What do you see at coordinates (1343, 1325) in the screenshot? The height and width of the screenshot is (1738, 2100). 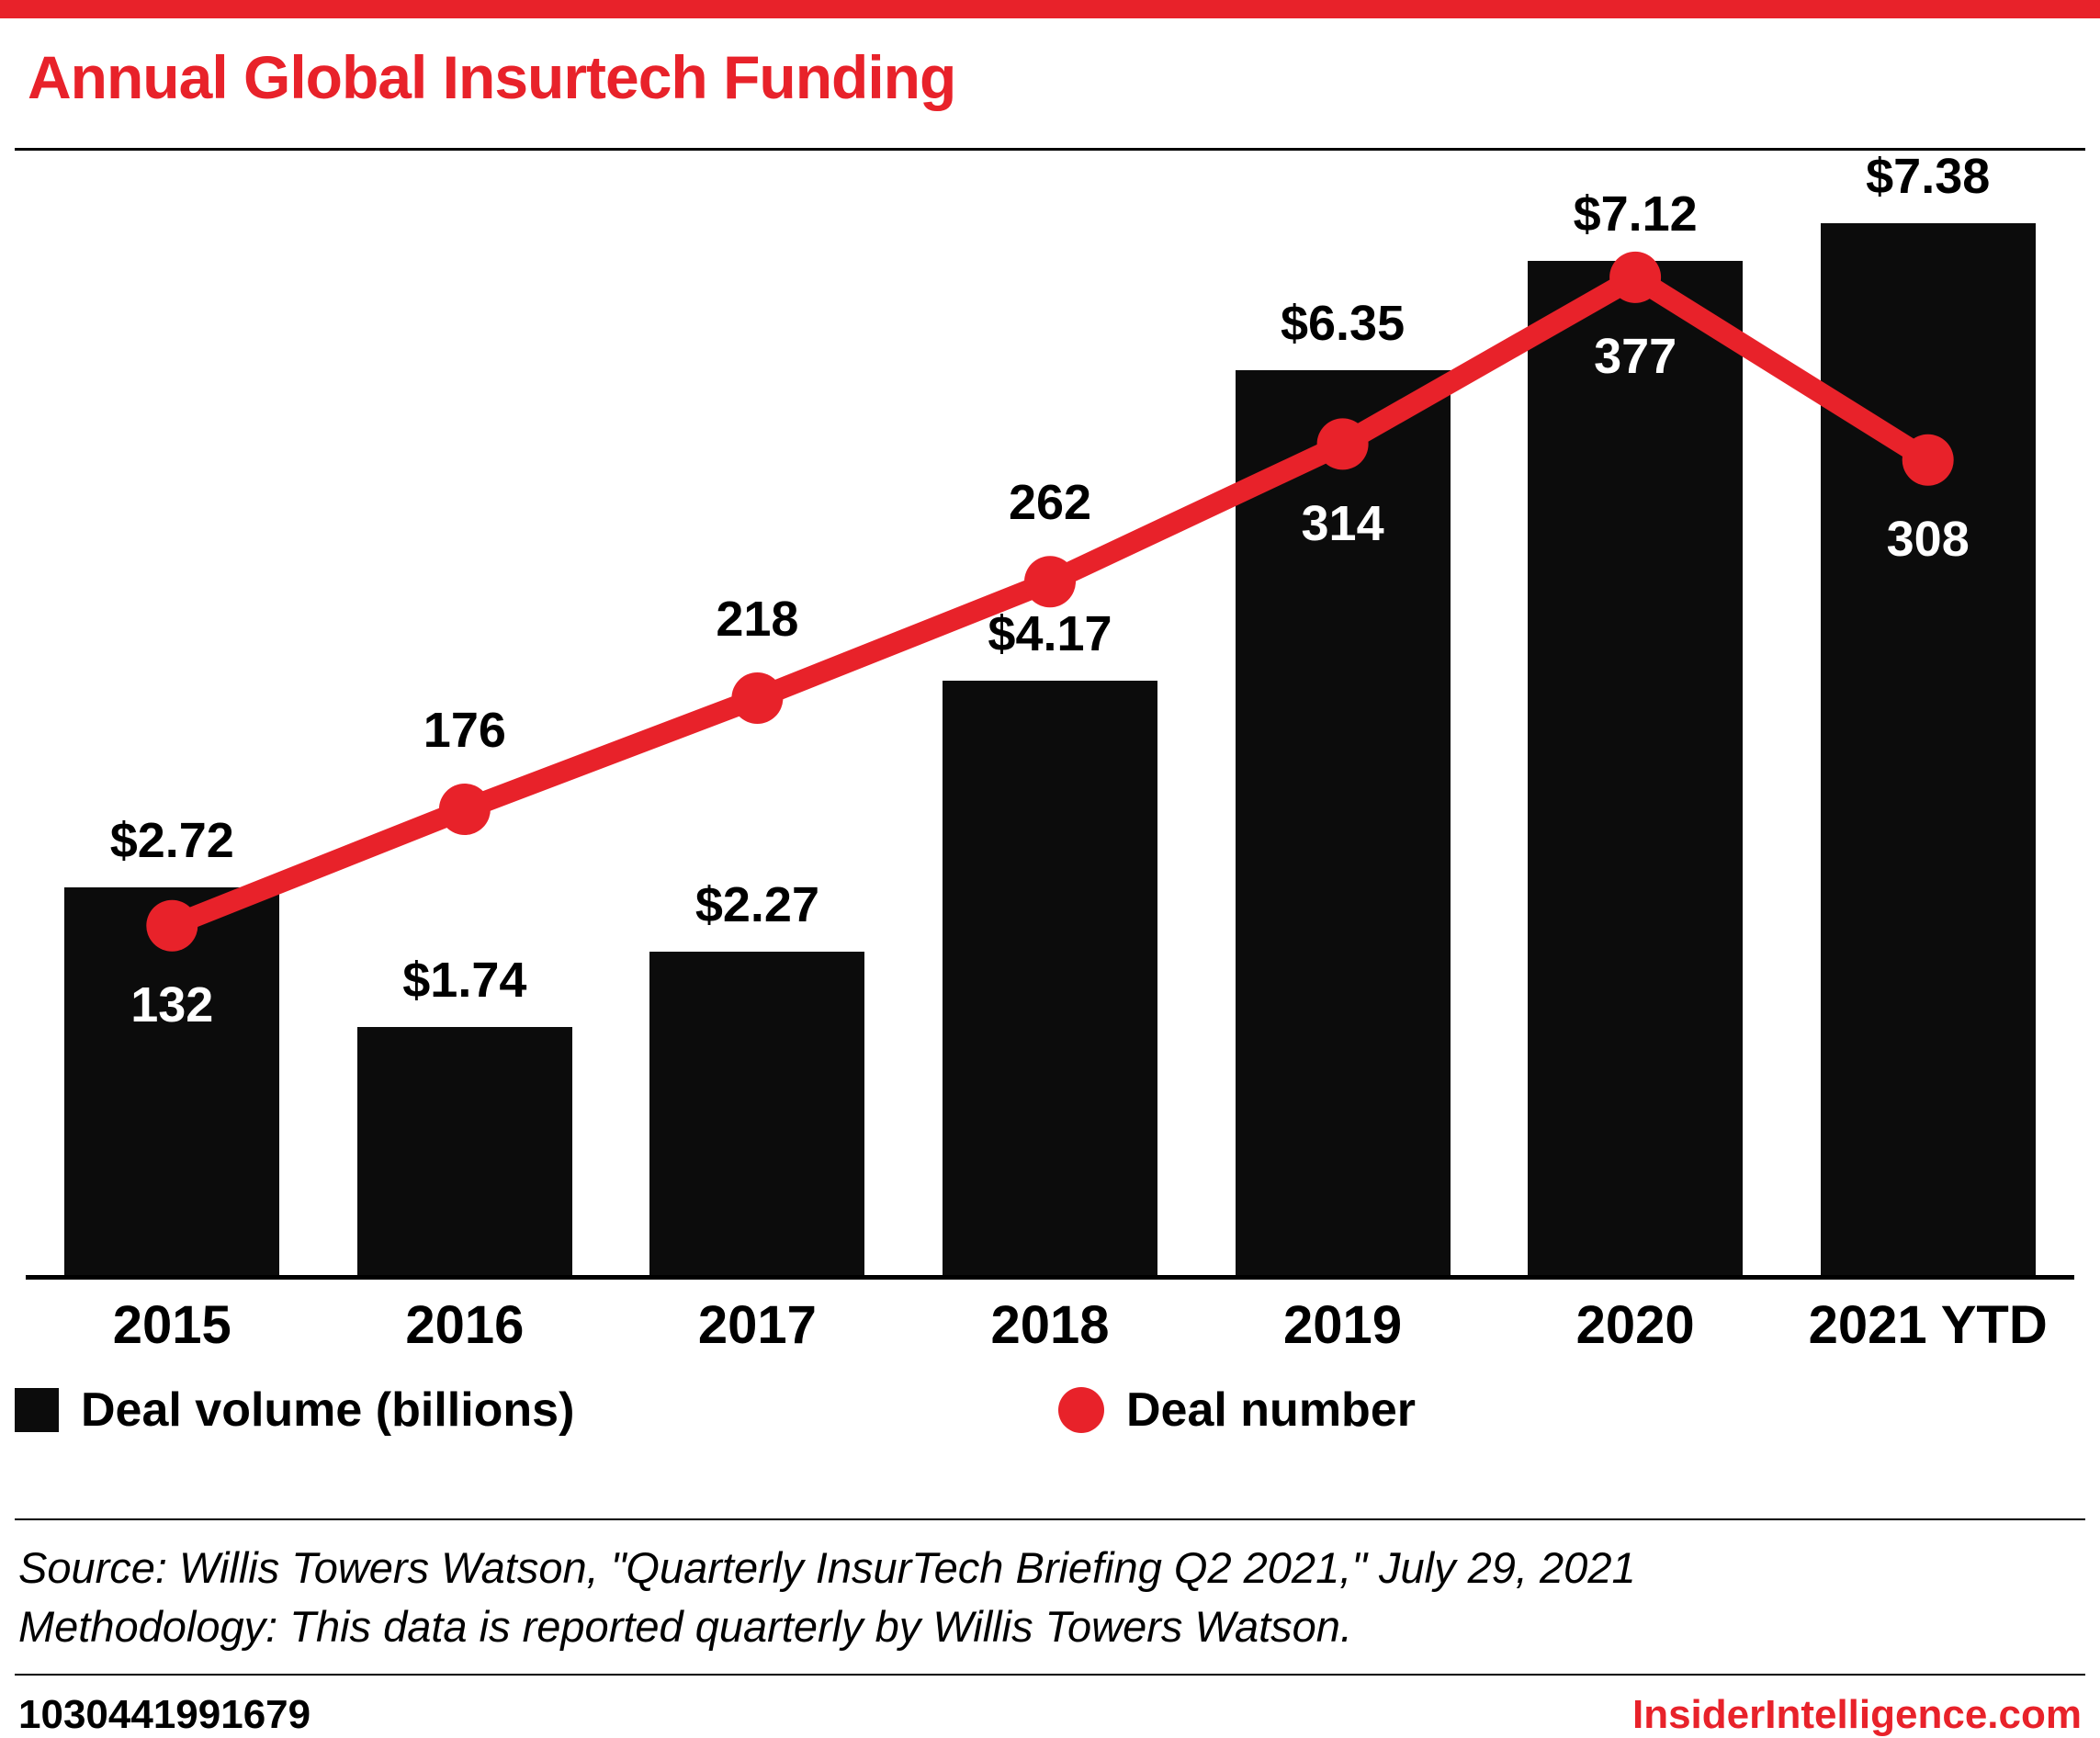 I see `x-axis-label: 2019` at bounding box center [1343, 1325].